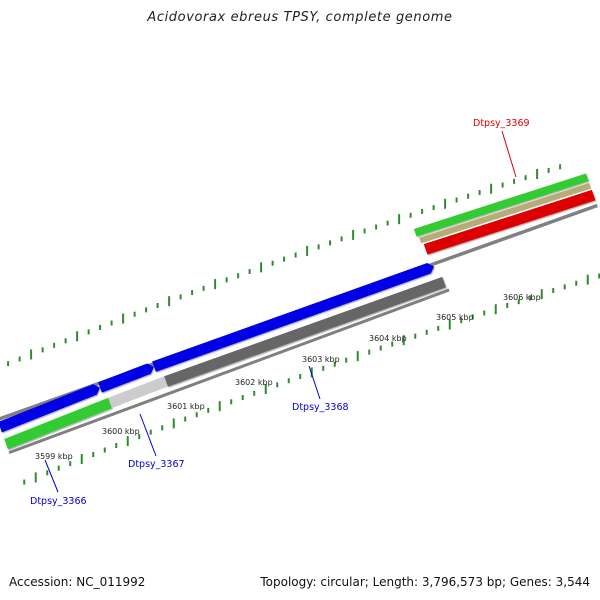 Image resolution: width=600 pixels, height=600 pixels. What do you see at coordinates (321, 359) in the screenshot?
I see `scale-label: 3603 kbp` at bounding box center [321, 359].